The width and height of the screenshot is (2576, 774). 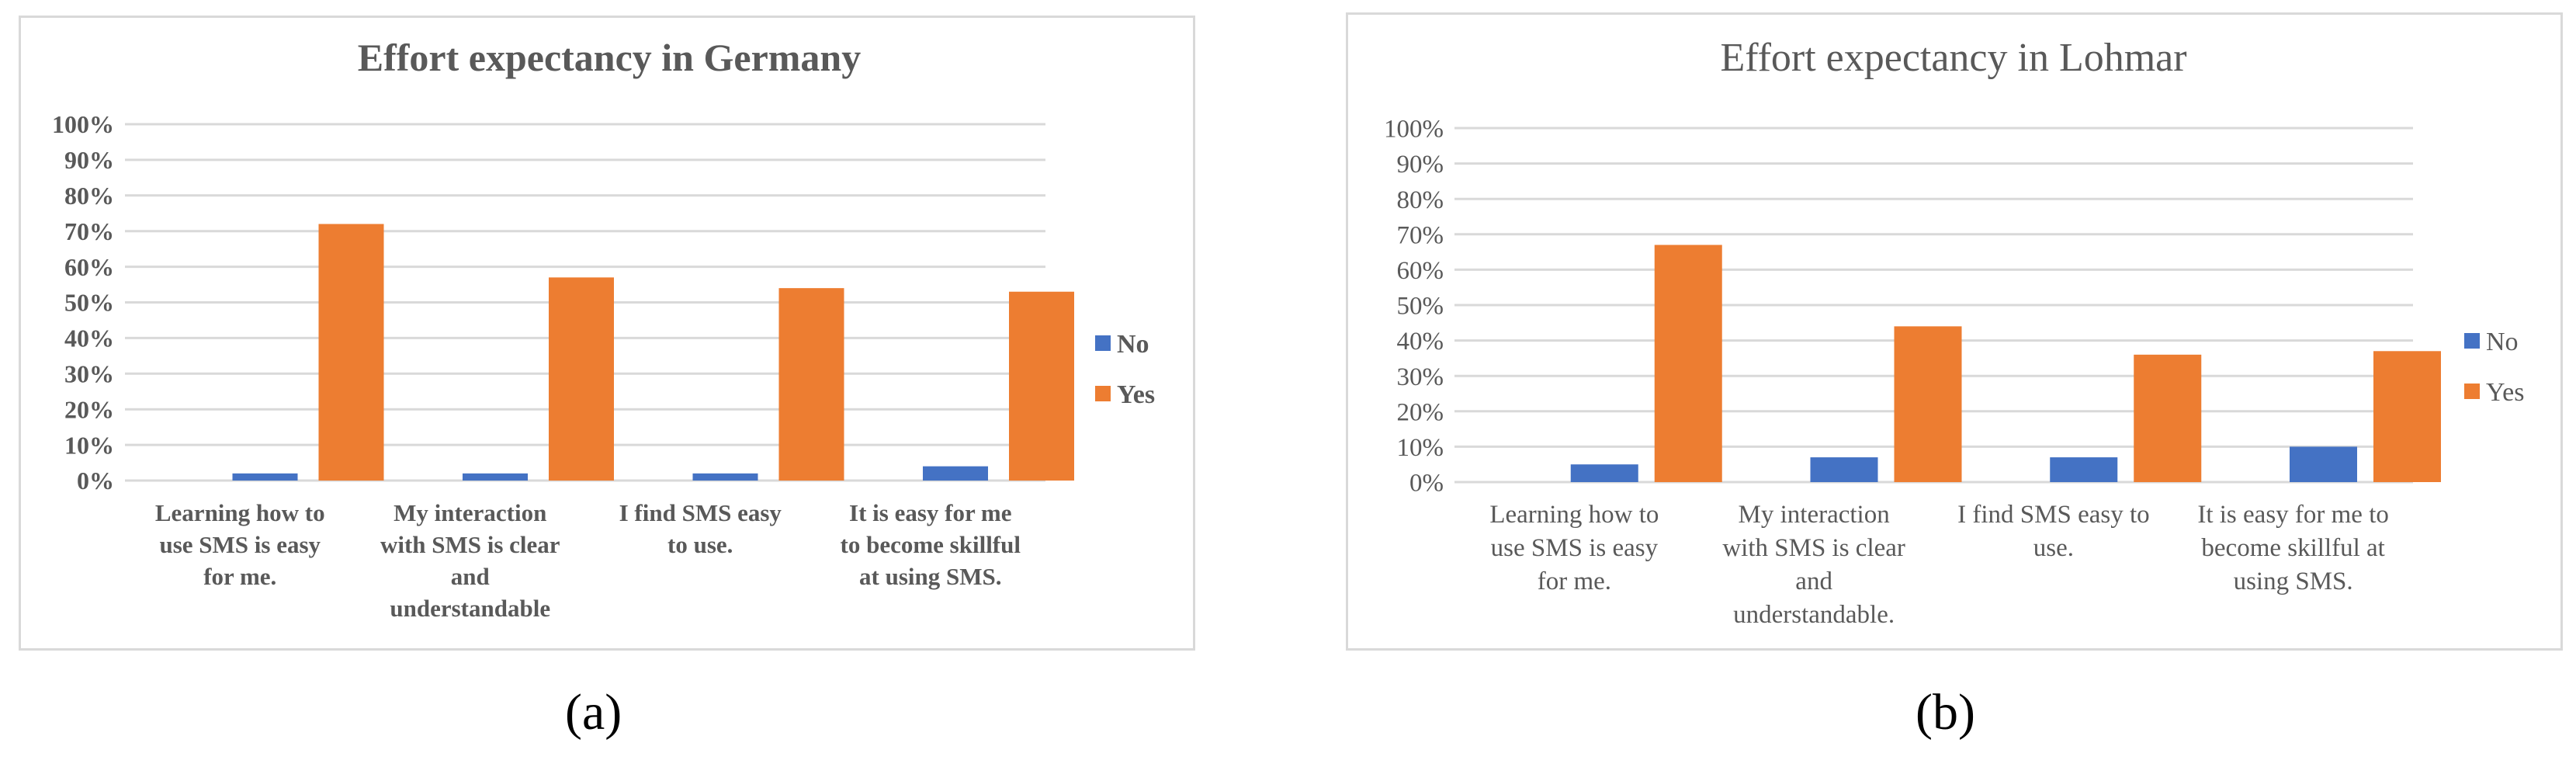 What do you see at coordinates (609, 57) in the screenshot?
I see `chart-title: Effort expectancy in Germany` at bounding box center [609, 57].